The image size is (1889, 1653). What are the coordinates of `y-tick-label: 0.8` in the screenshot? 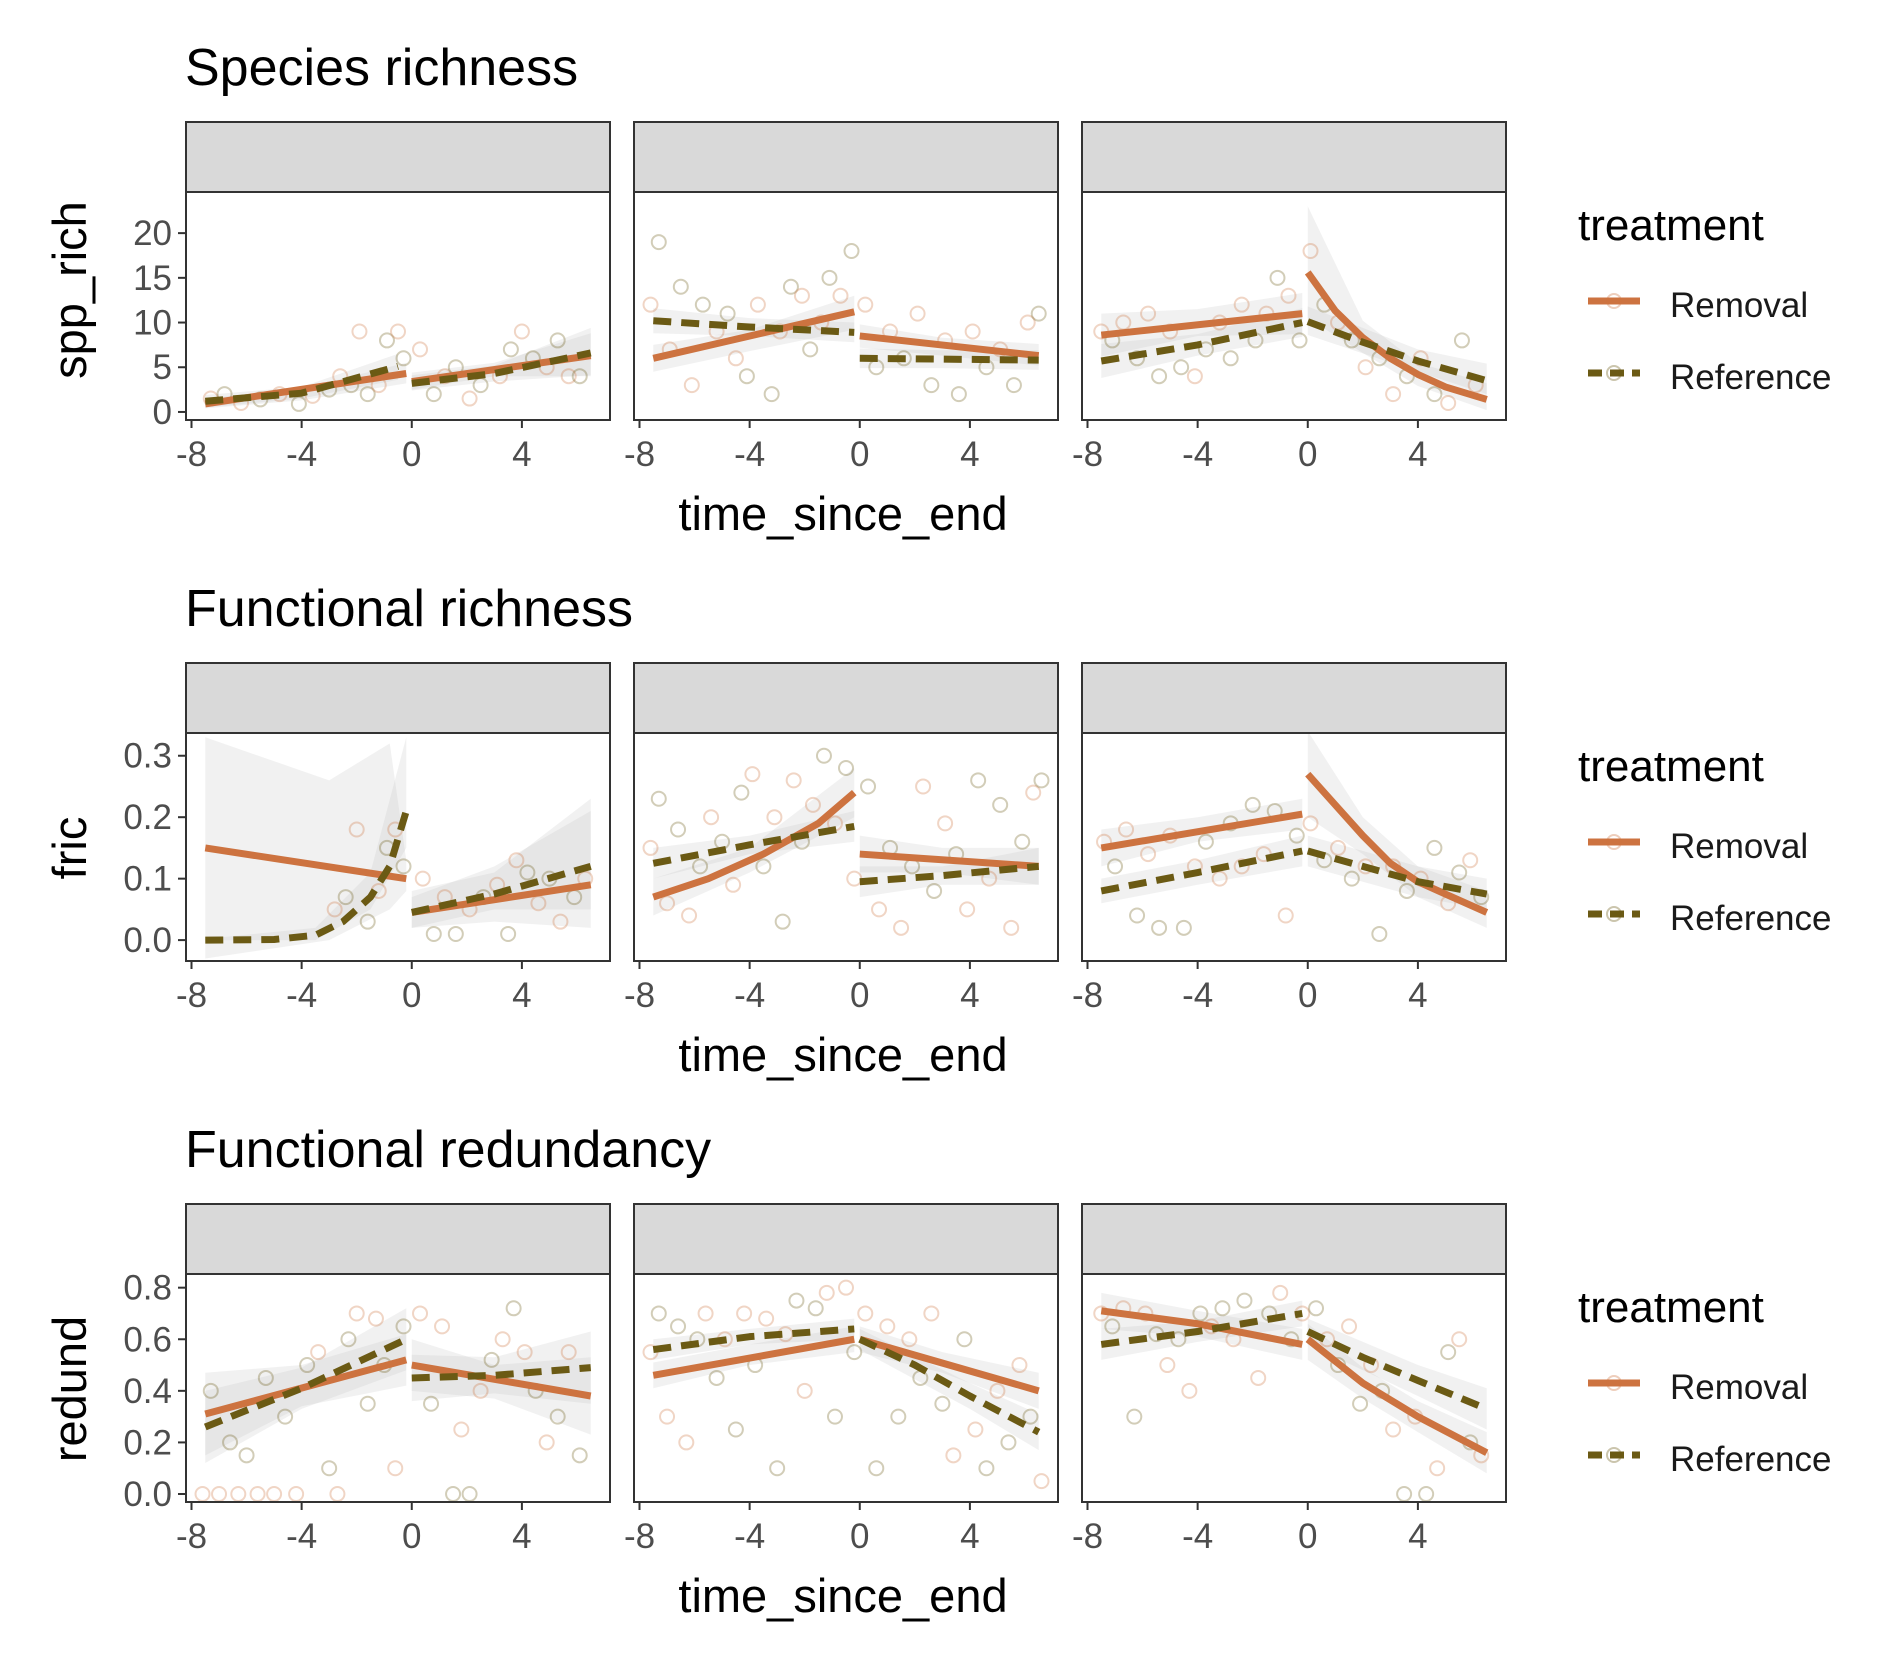 It's located at (147, 1288).